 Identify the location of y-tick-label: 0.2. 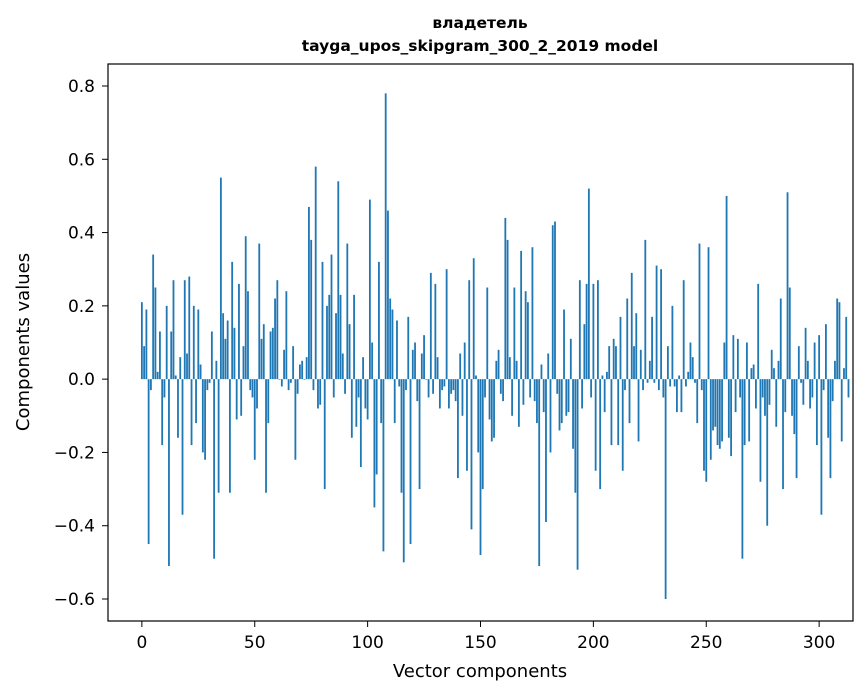
(81, 307).